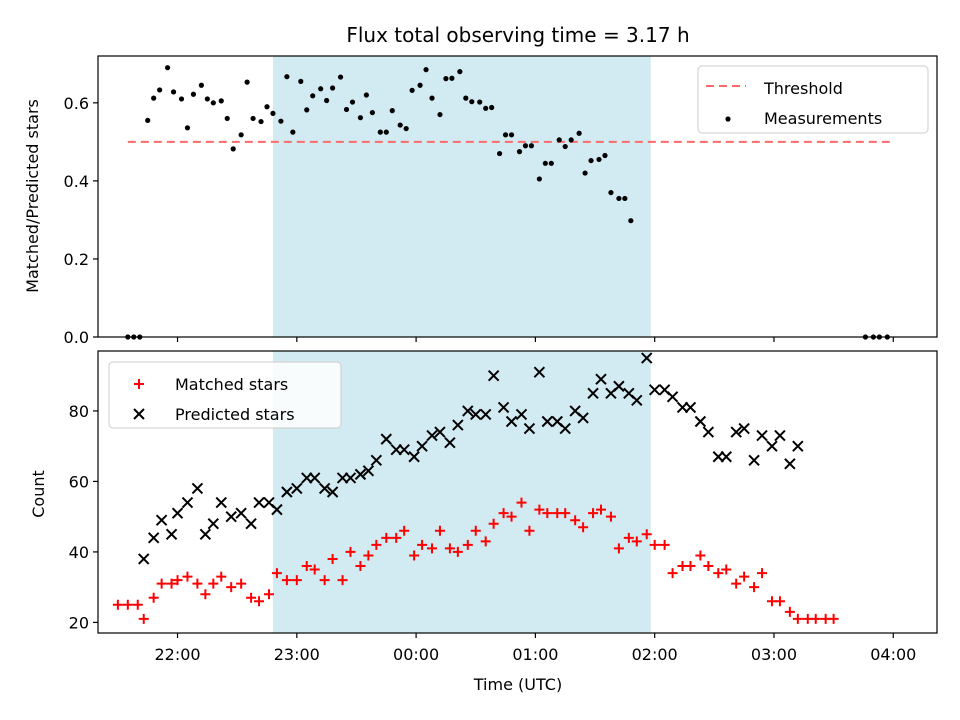  I want to click on y-tick-label: 60, so click(79, 481).